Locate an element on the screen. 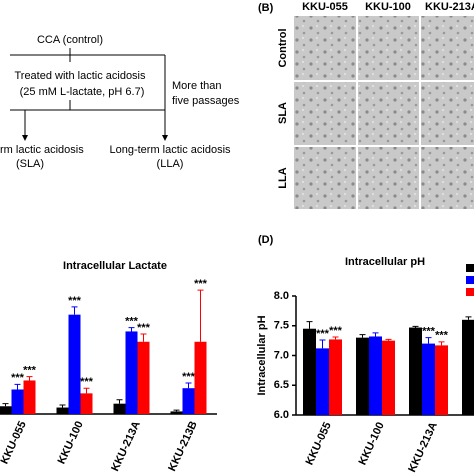 The image size is (474, 474). column-label: KKU-100 is located at coordinates (388, 7).